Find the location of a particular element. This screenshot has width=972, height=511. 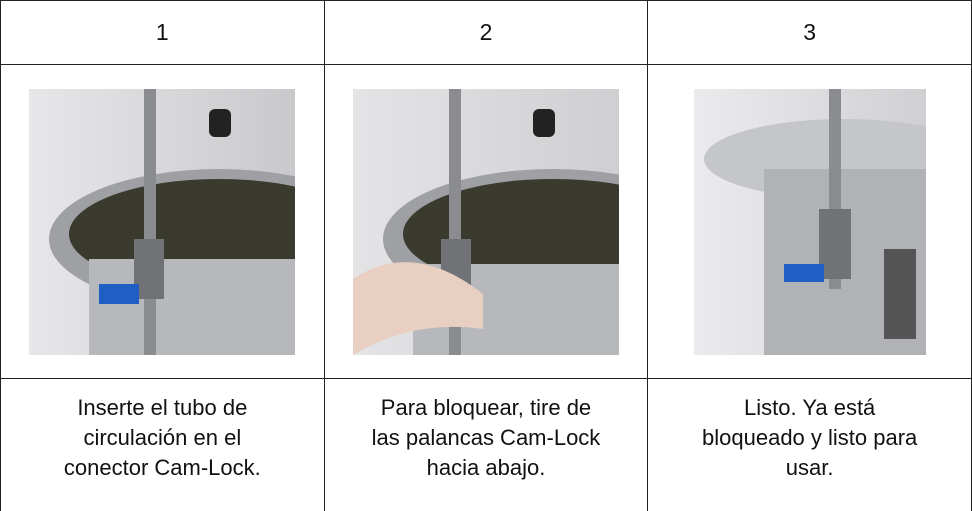

caption-line: Para bloquear, tire de is located at coordinates (486, 408).